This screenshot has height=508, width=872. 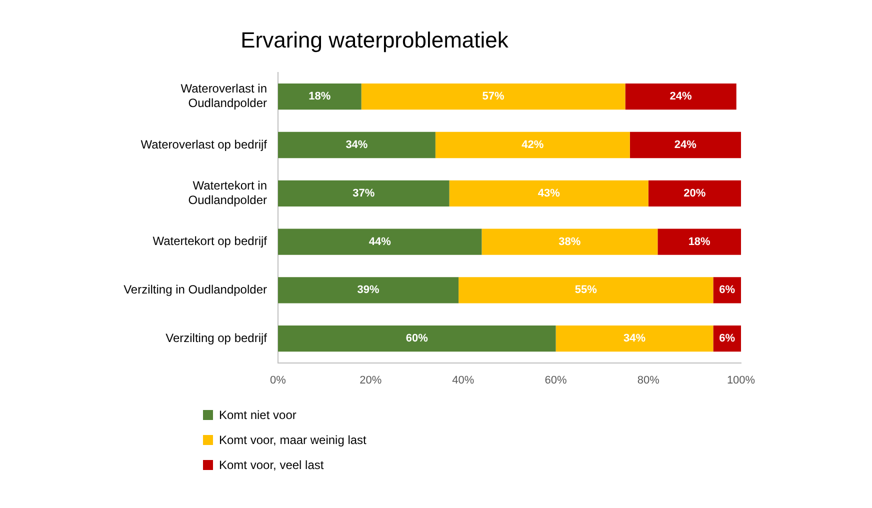 What do you see at coordinates (195, 289) in the screenshot?
I see `y-tick-label: Verzilting in Oudlandpolder` at bounding box center [195, 289].